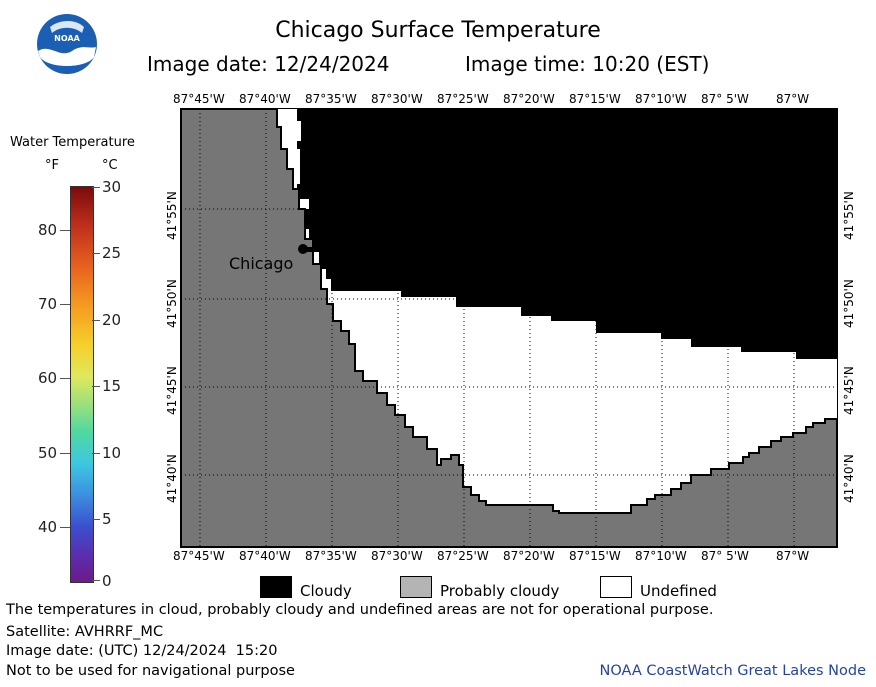 This screenshot has width=876, height=687. What do you see at coordinates (48, 230) in the screenshot?
I see `f-tick-80: 80` at bounding box center [48, 230].